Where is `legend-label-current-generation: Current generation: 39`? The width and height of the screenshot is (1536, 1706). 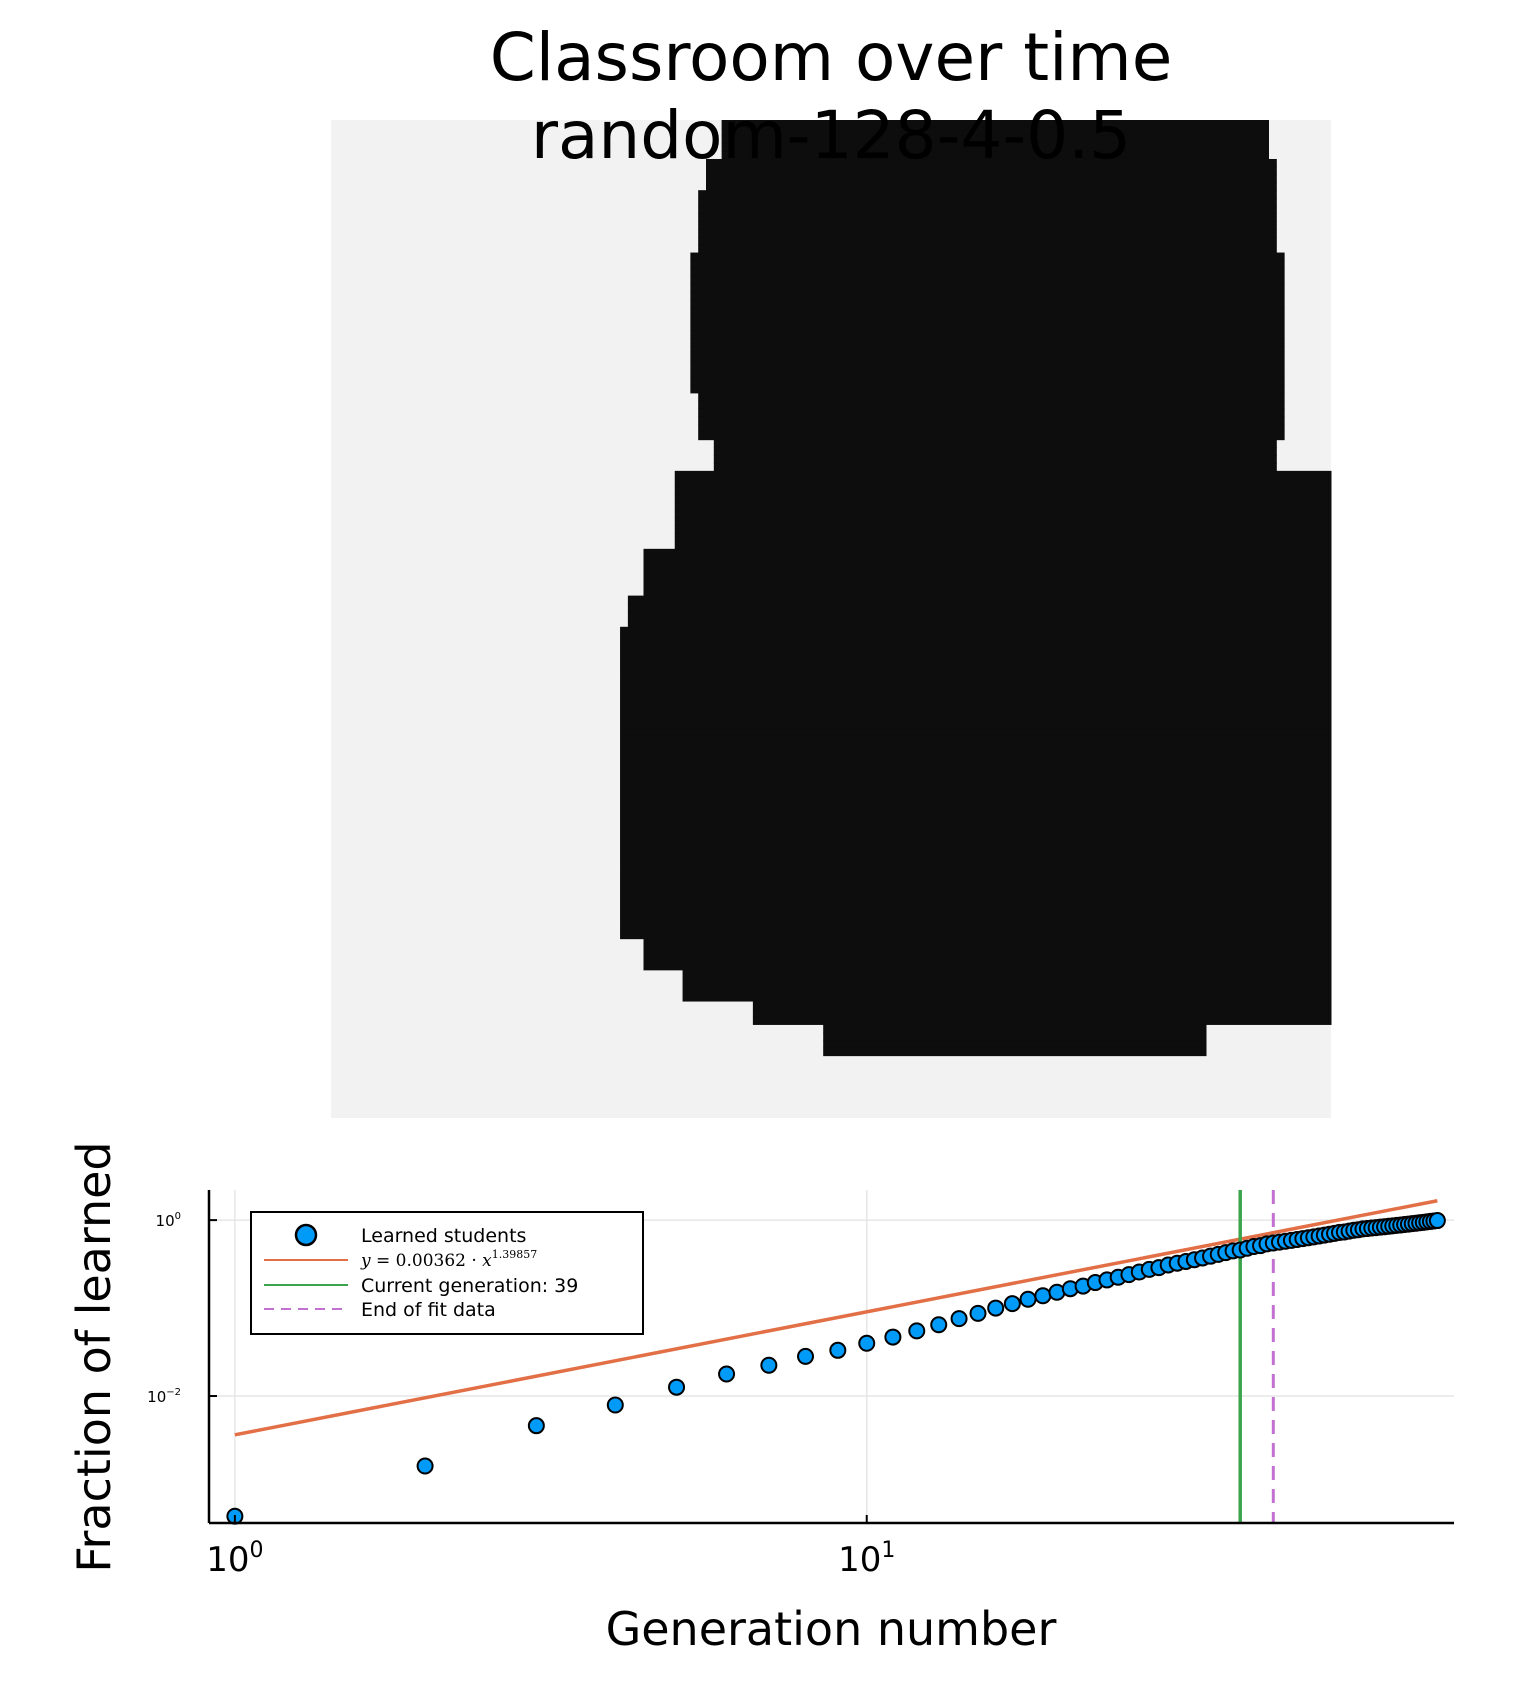
legend-label-current-generation: Current generation: 39 is located at coordinates (469, 1286).